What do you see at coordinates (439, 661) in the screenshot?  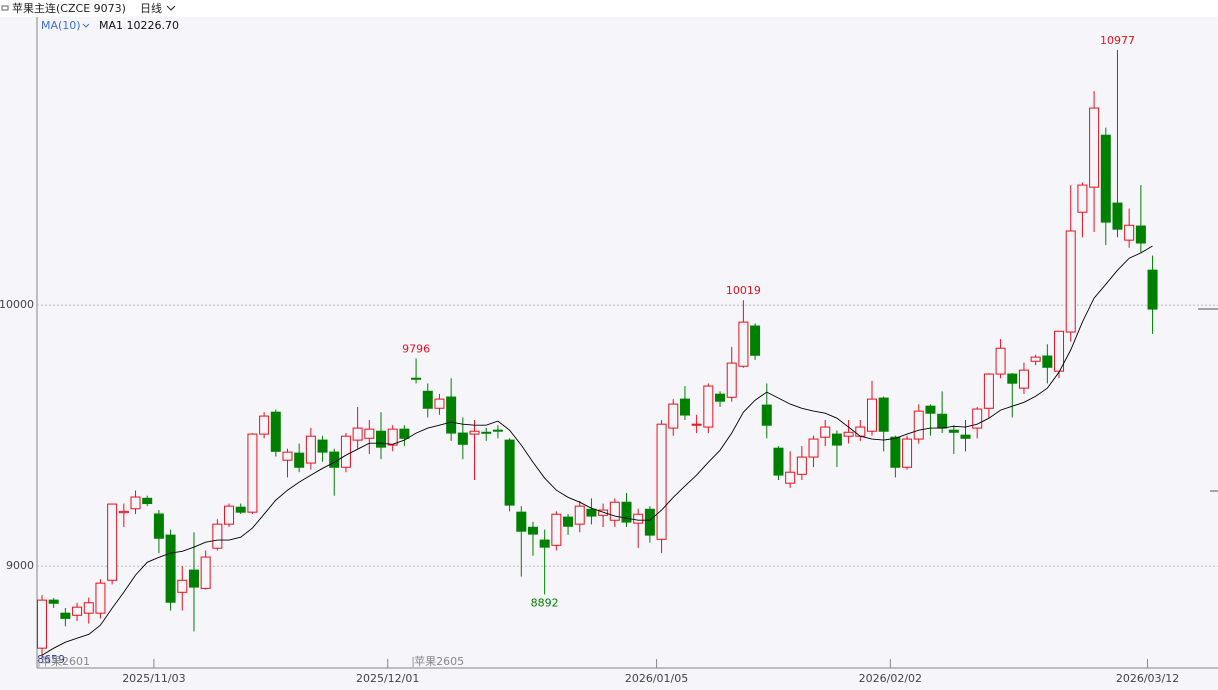 I see `contract-label: 苹果2605` at bounding box center [439, 661].